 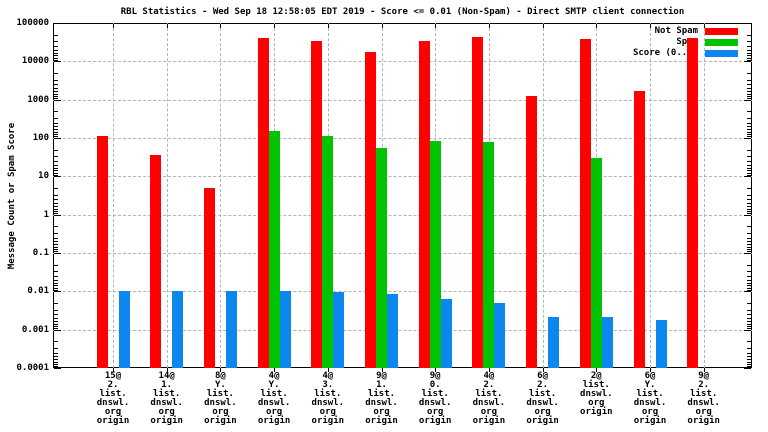 I want to click on x-tick-label: 9@ 0. list. dnswl. org origin, so click(x=435, y=398).